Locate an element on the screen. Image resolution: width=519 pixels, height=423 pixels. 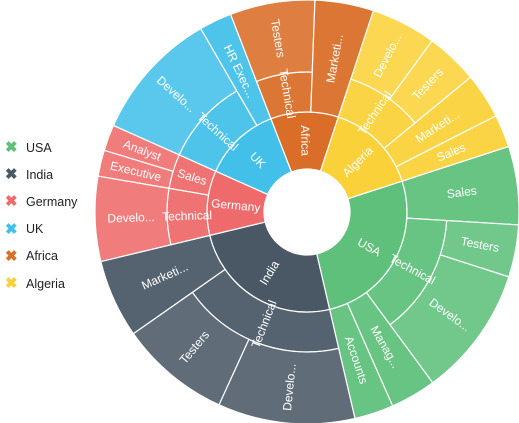
legend-label: USA is located at coordinates (39, 147).